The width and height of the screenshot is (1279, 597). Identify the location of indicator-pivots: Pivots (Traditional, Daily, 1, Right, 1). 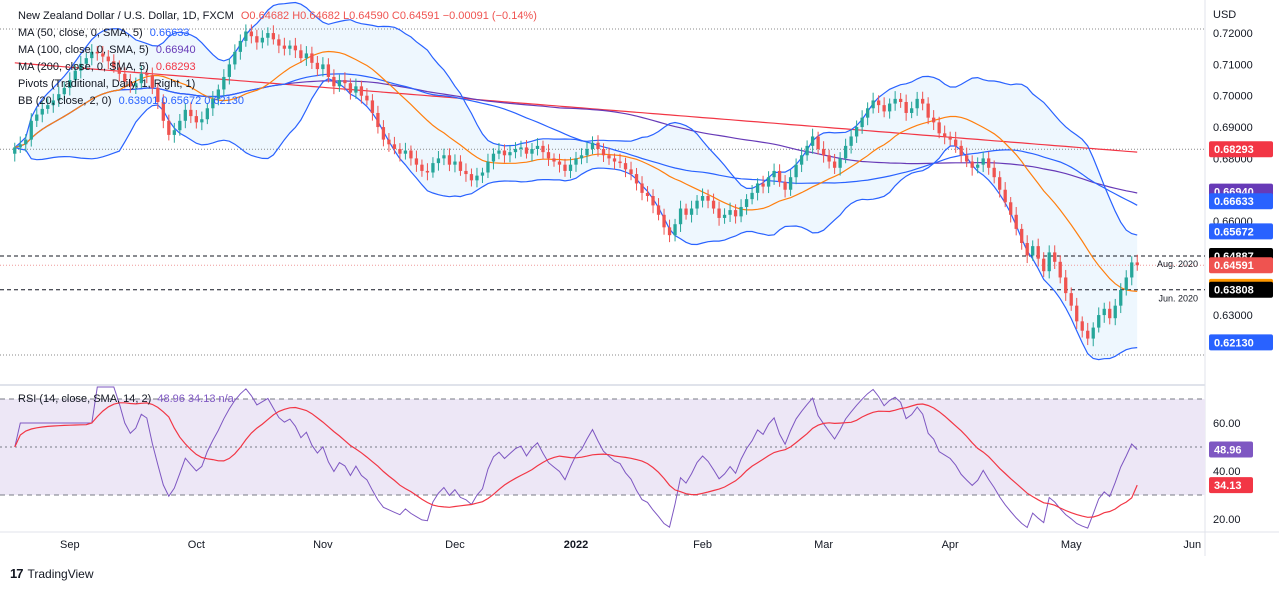
(277, 84).